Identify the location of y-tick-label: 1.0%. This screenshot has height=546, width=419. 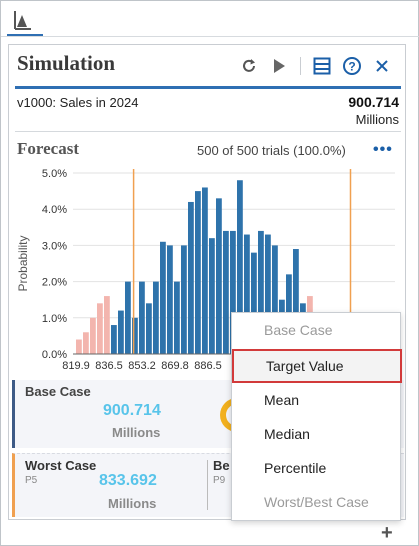
(54, 319).